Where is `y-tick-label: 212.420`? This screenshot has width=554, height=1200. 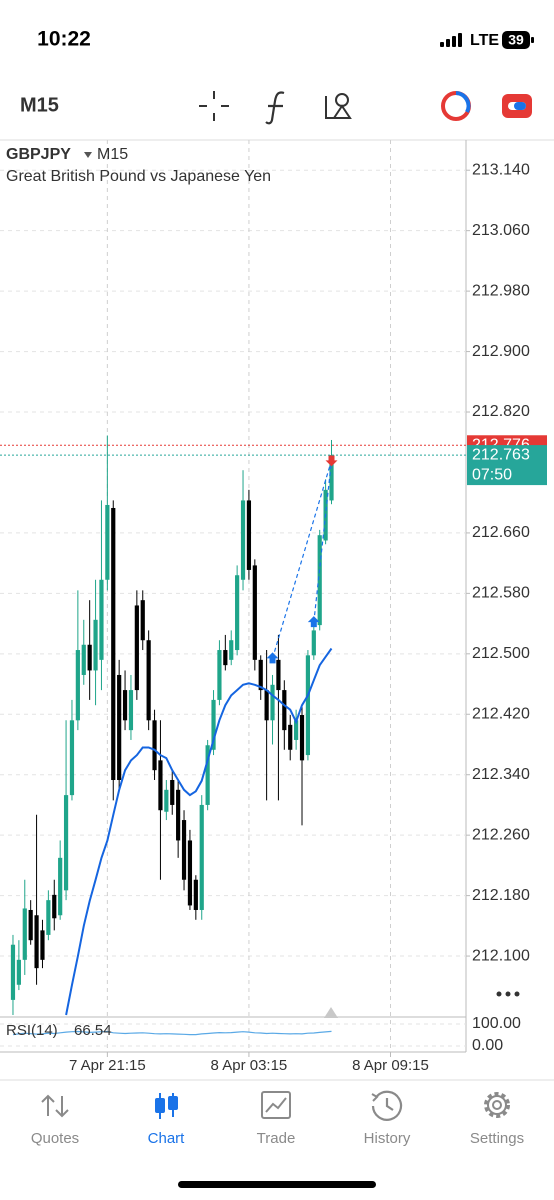 y-tick-label: 212.420 is located at coordinates (501, 713).